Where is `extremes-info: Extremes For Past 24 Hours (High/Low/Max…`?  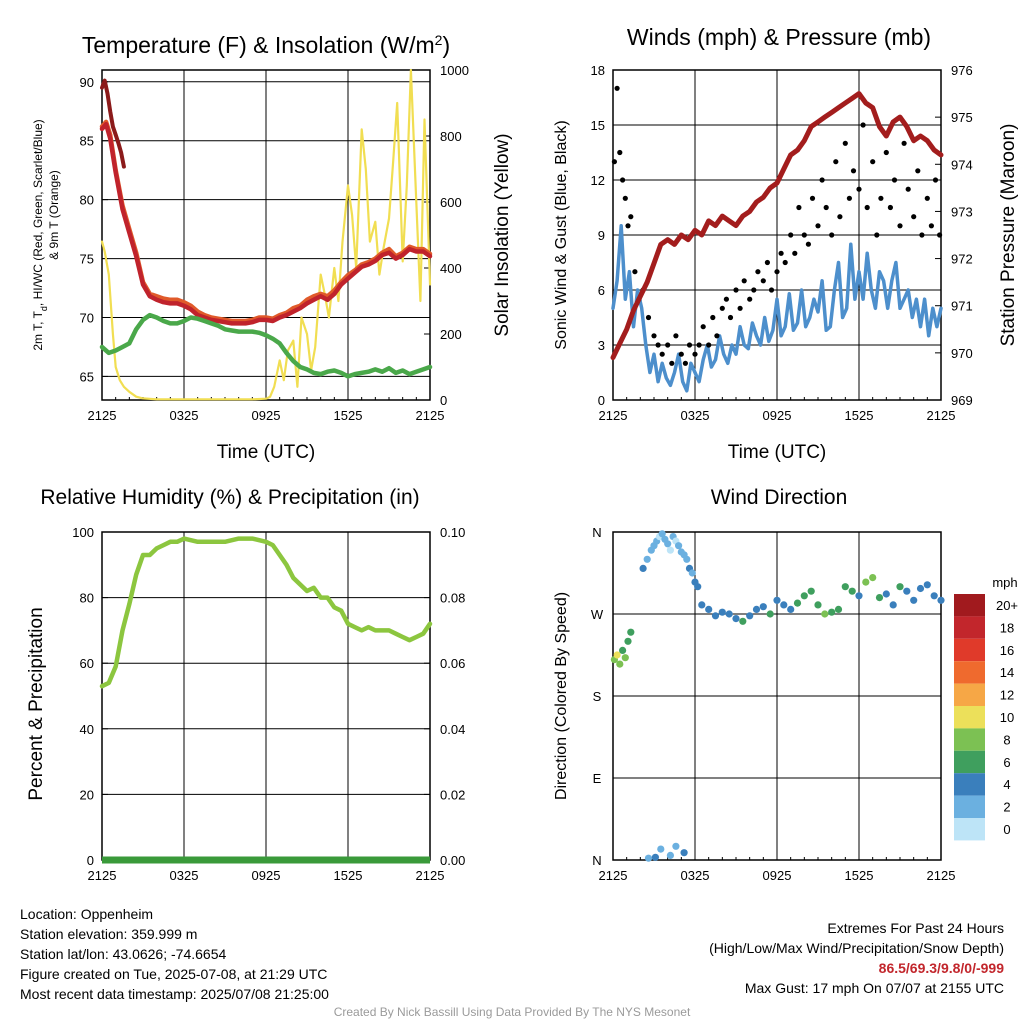
extremes-info: Extremes For Past 24 Hours (High/Low/Max… is located at coordinates (856, 958).